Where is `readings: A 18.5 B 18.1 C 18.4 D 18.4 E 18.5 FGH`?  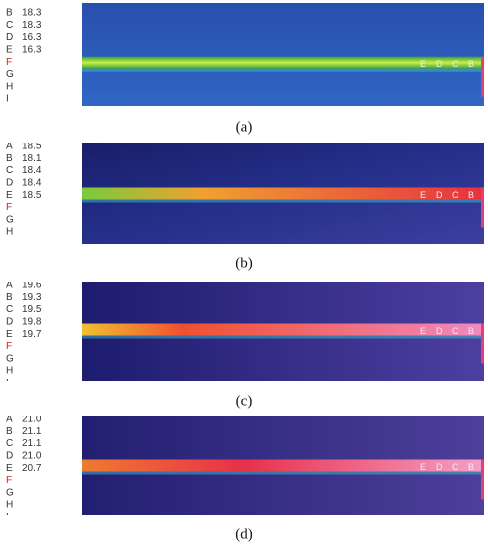
readings: A 18.5 B 18.1 C 18.4 D 18.4 E 18.5 FGH is located at coordinates (24, 189).